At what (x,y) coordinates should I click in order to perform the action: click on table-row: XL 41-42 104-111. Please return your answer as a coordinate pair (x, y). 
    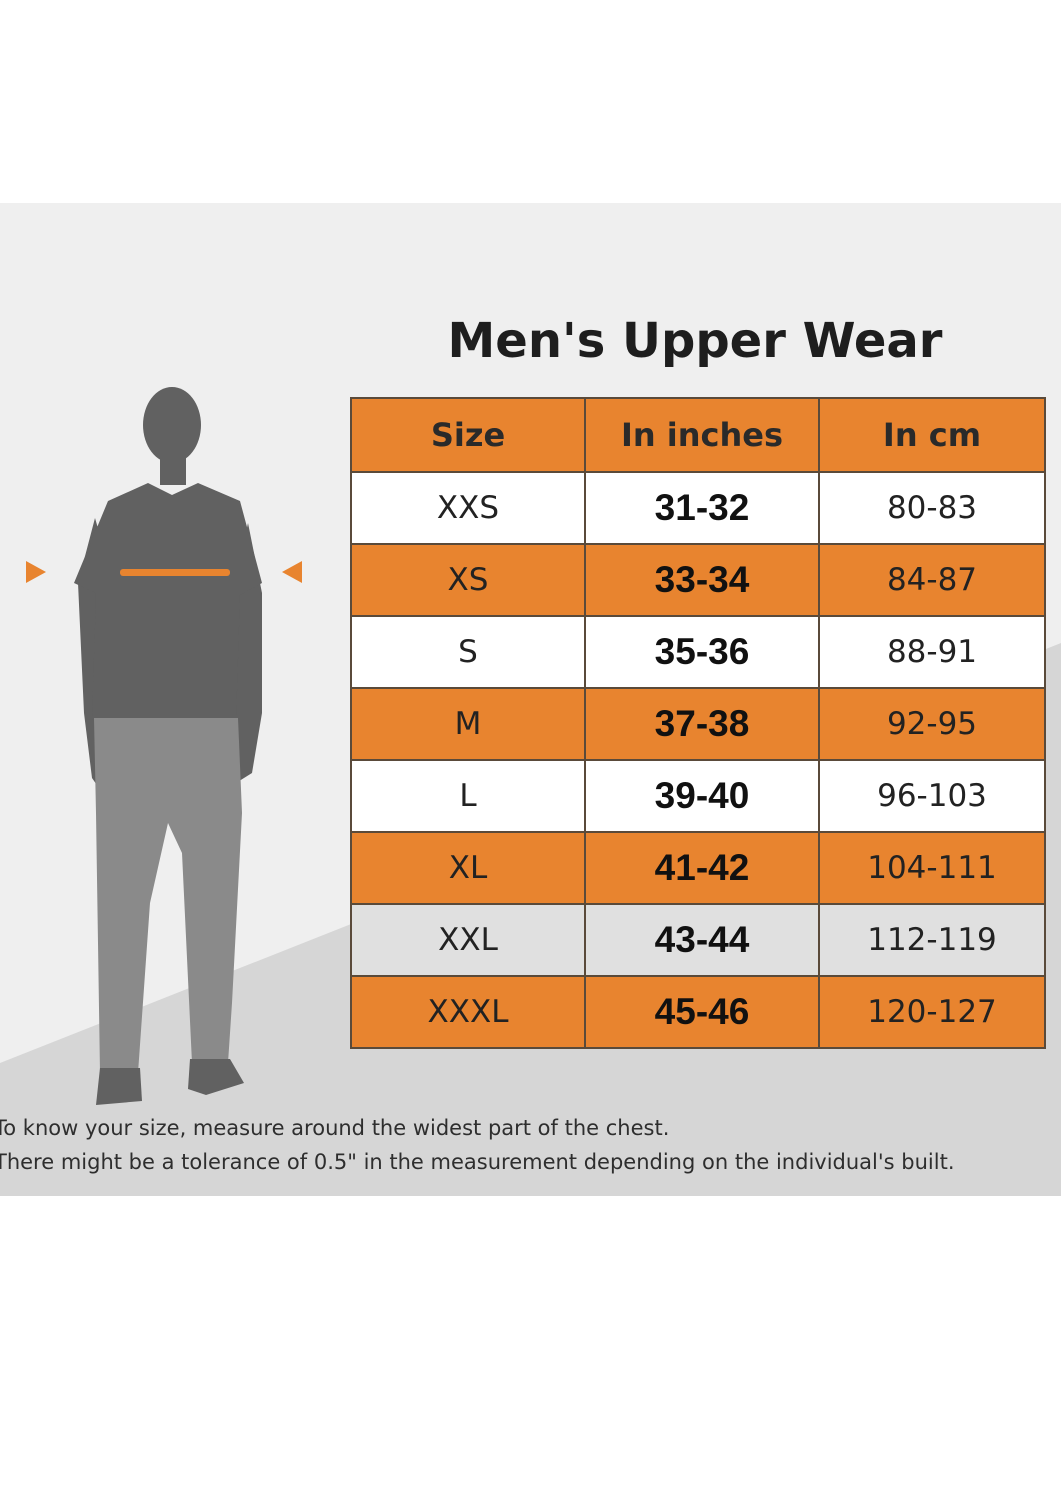
    Looking at the image, I should click on (698, 868).